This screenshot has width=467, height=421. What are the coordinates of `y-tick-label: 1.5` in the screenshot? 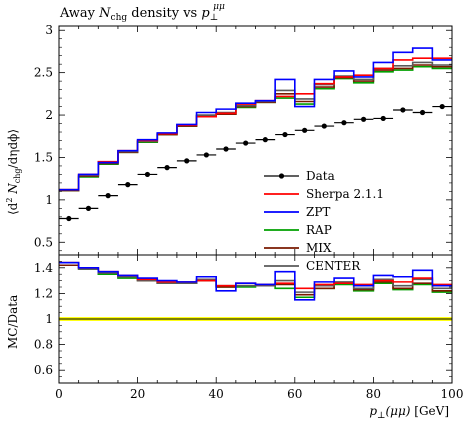 It's located at (43, 157).